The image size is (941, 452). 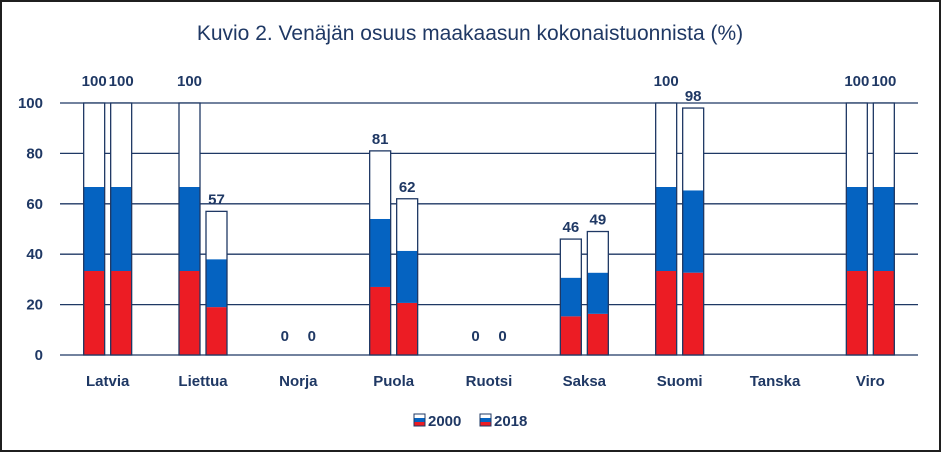 I want to click on data-label-viro-2018: 100, so click(x=883, y=81).